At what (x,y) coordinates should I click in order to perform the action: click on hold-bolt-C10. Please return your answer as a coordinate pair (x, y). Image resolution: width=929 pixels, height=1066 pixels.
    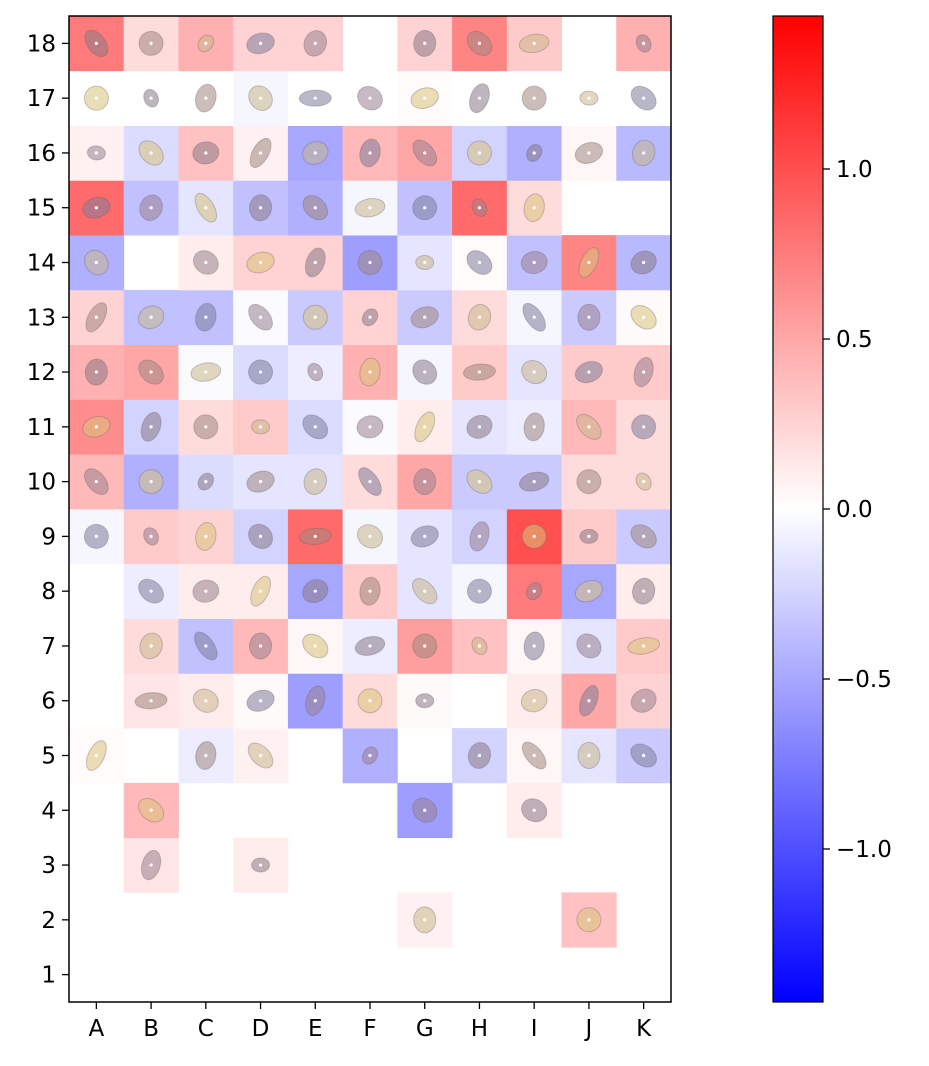
    Looking at the image, I should click on (206, 482).